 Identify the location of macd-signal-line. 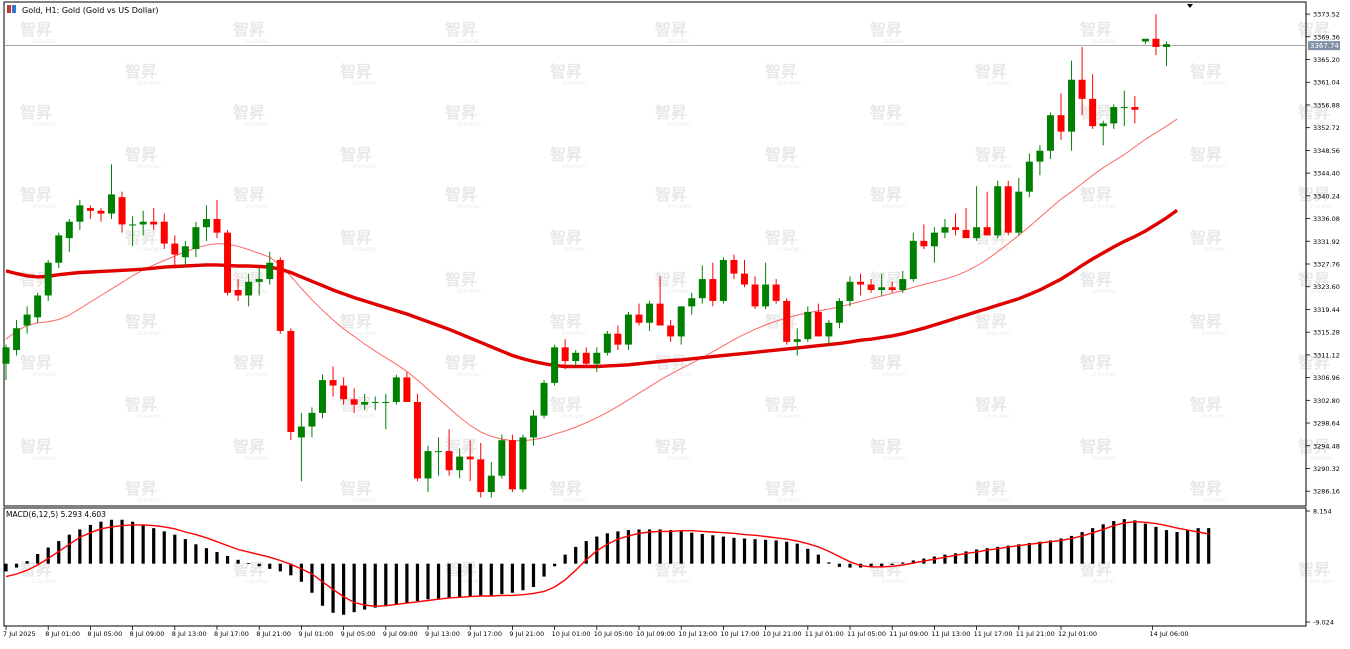
(607, 564).